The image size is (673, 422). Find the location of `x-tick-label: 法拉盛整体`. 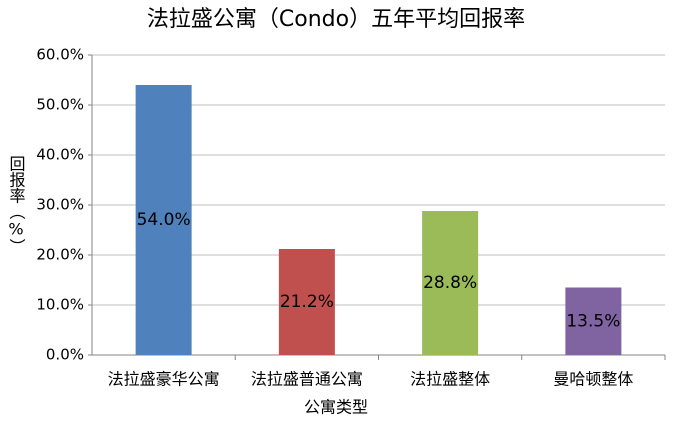

x-tick-label: 法拉盛整体 is located at coordinates (450, 379).